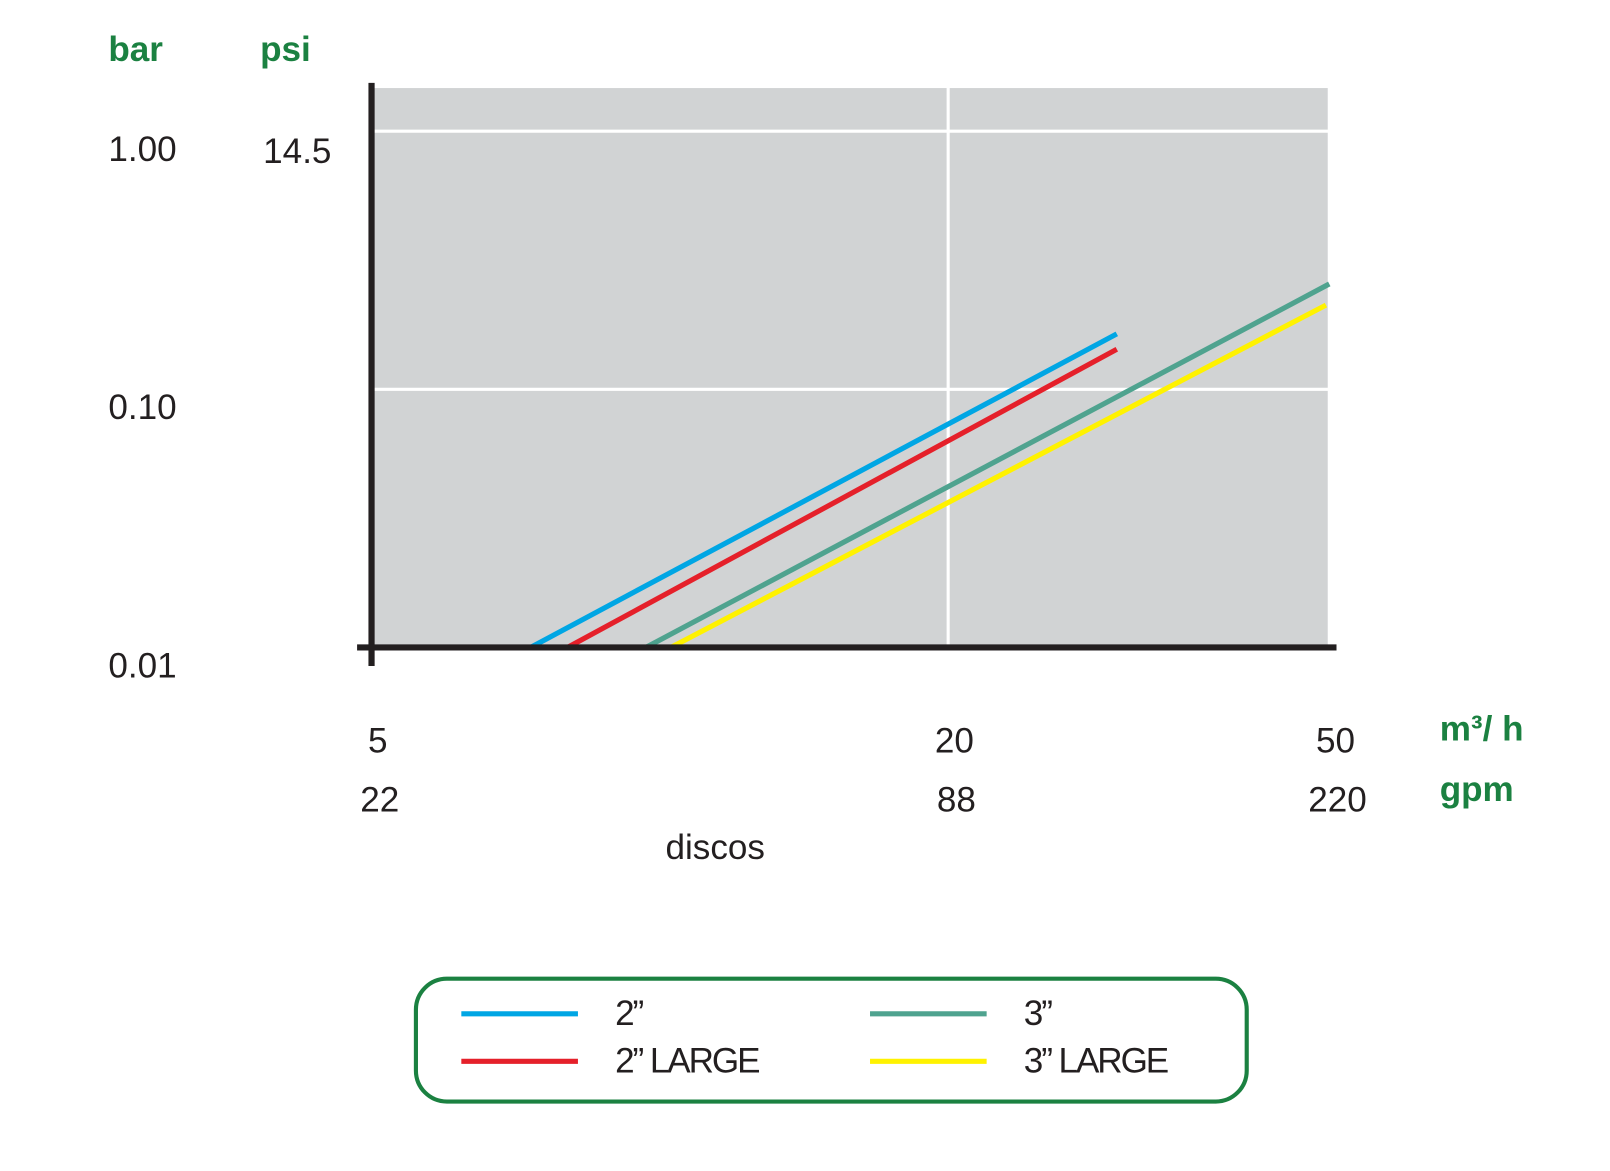 This screenshot has width=1610, height=1171. I want to click on x2-tick-label: 220, so click(1337, 799).